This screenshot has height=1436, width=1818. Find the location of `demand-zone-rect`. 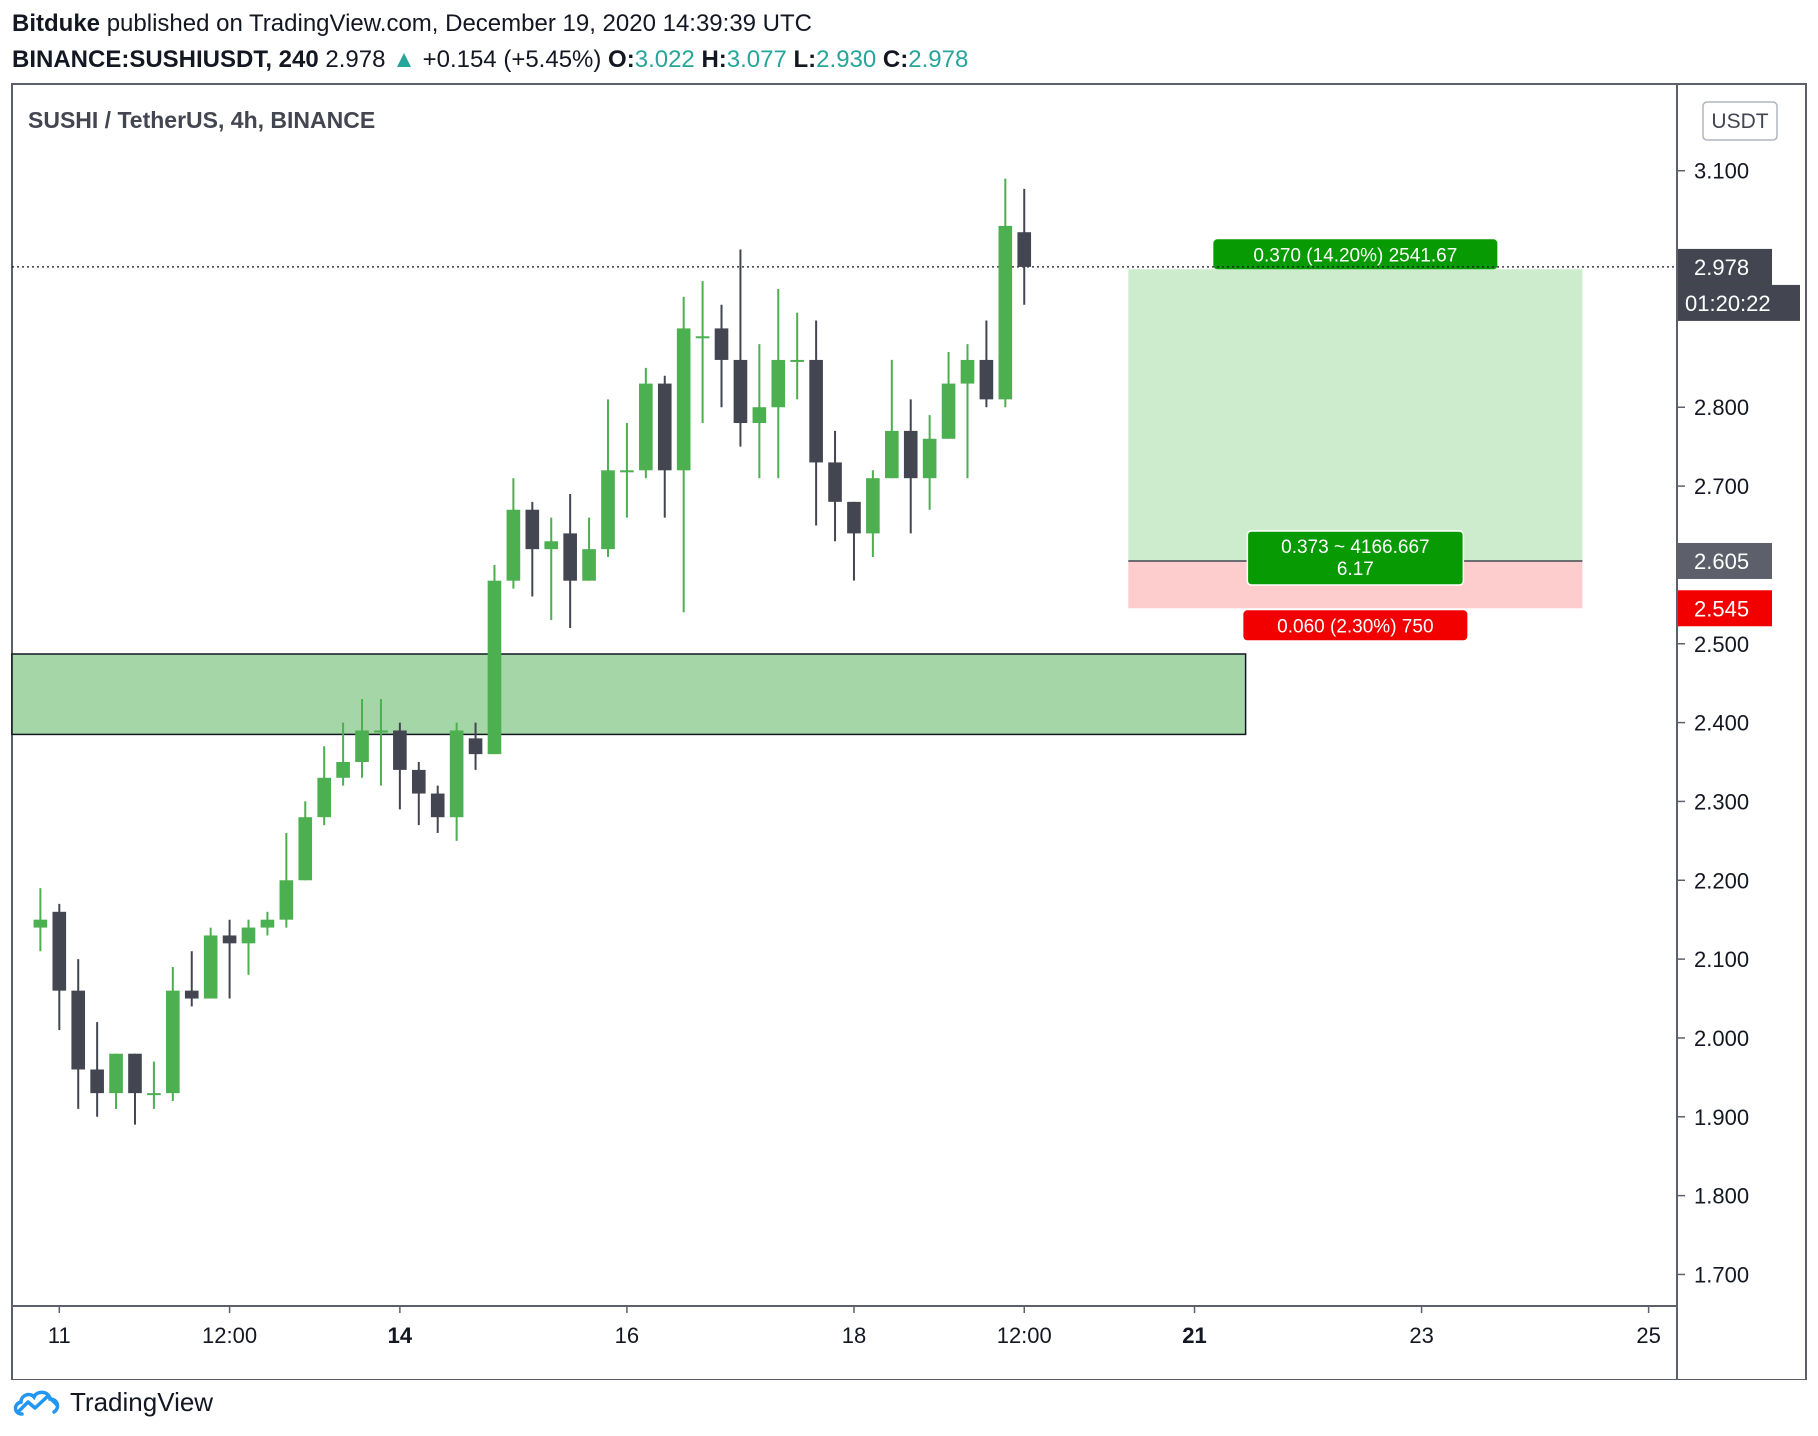

demand-zone-rect is located at coordinates (629, 694).